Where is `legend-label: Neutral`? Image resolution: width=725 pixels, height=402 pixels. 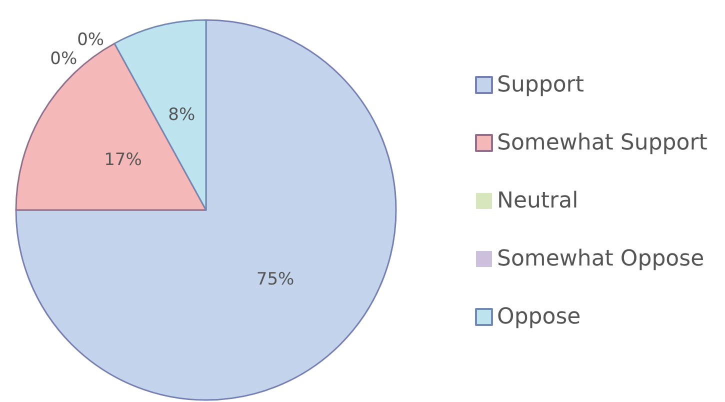 legend-label: Neutral is located at coordinates (537, 201).